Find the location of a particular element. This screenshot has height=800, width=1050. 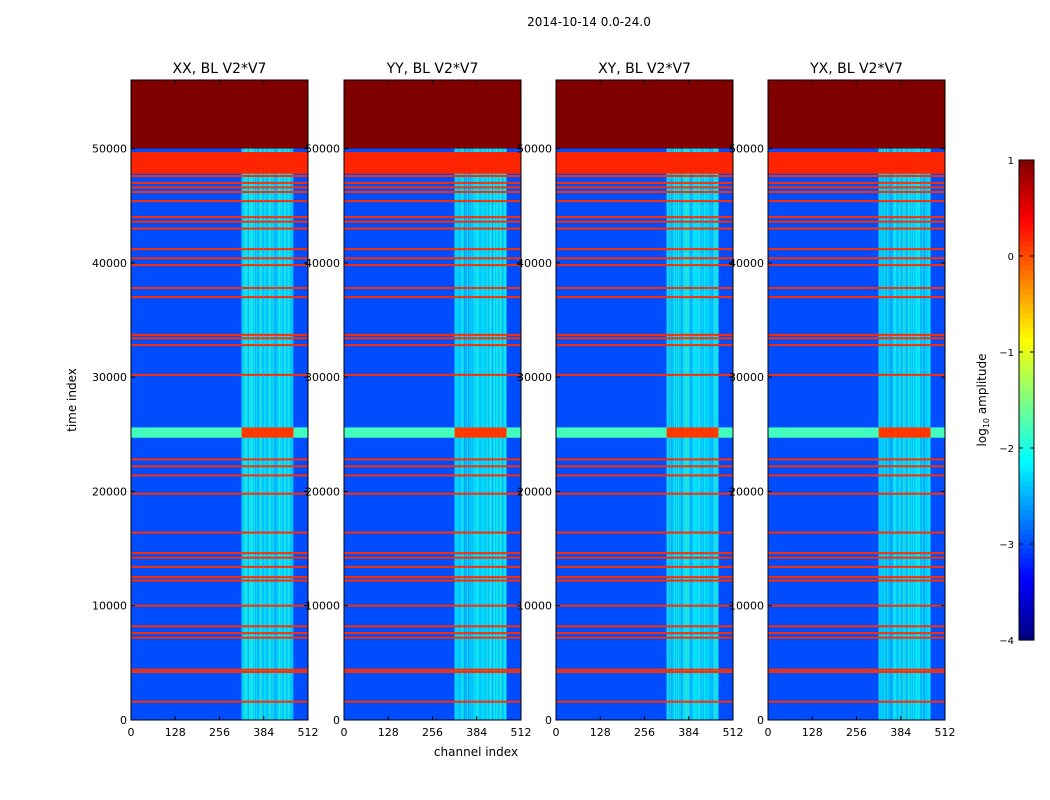

panel-title: XY, BL V2*V7 is located at coordinates (644, 69).